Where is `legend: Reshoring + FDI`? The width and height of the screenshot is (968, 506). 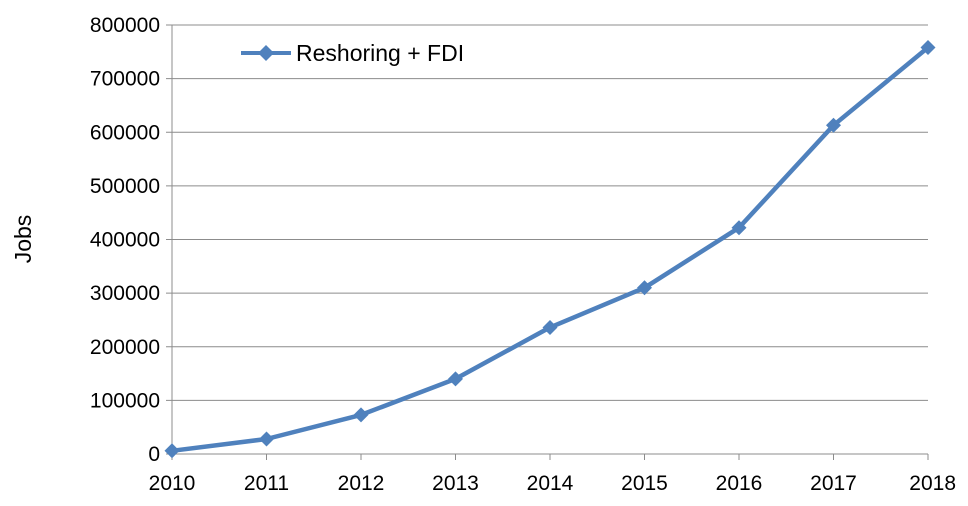
legend: Reshoring + FDI is located at coordinates (352, 53).